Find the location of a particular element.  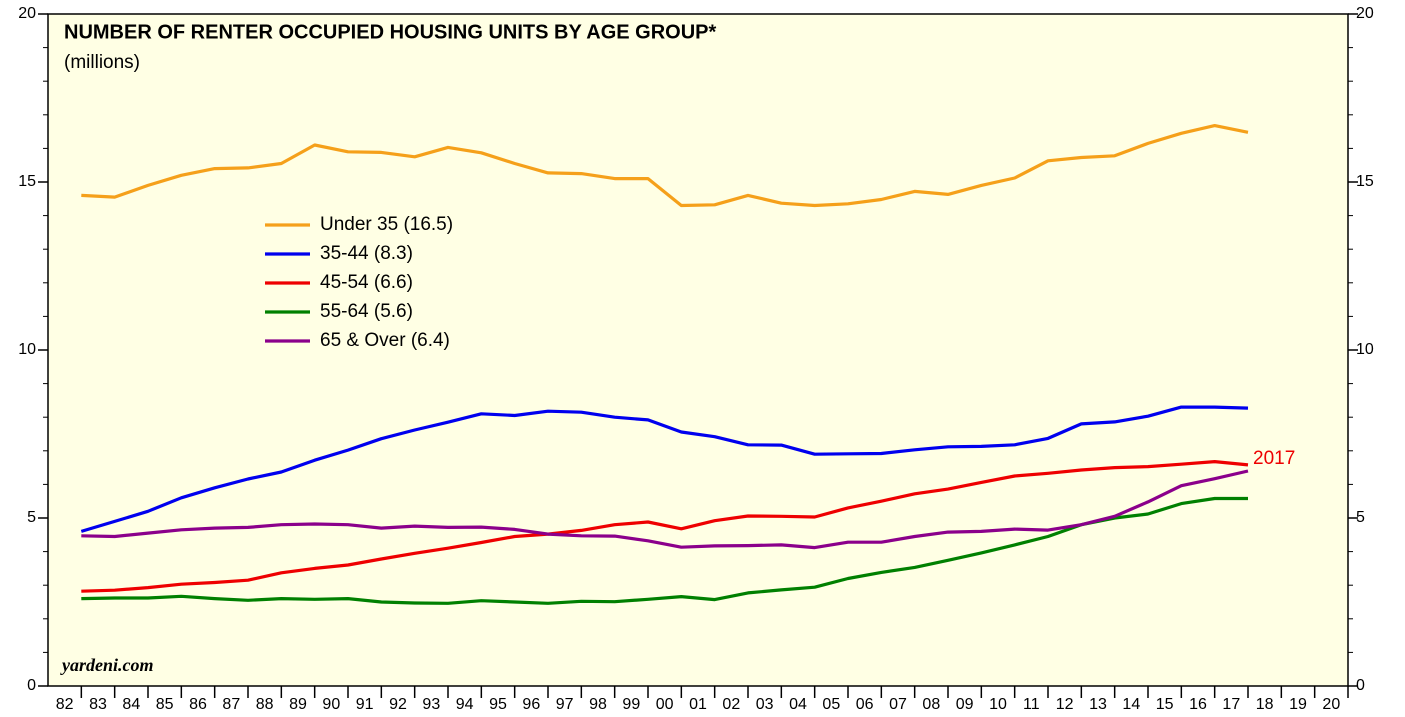

x-tick-label: 18 is located at coordinates (1265, 704).